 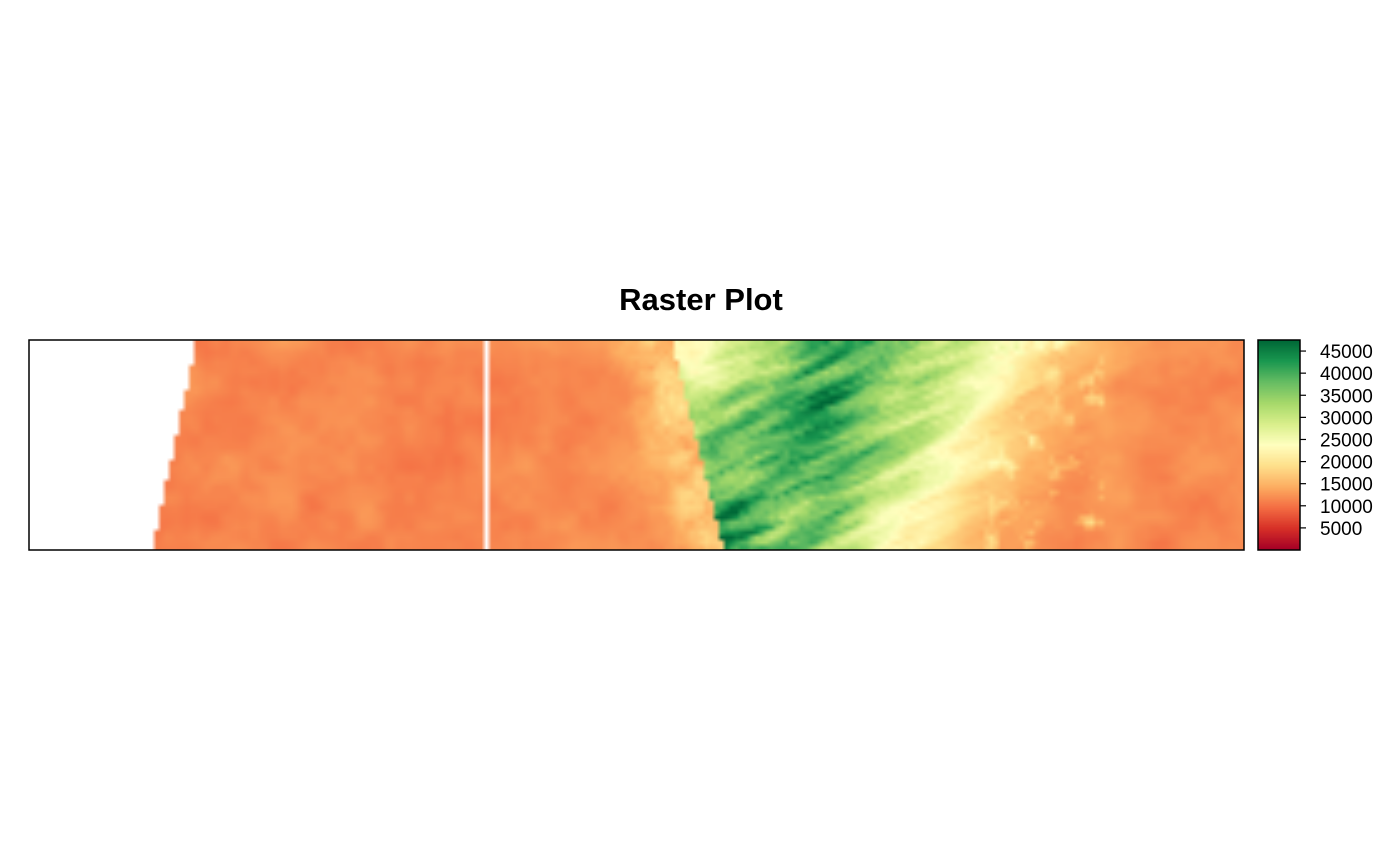 What do you see at coordinates (1341, 529) in the screenshot?
I see `colorbar-tick-label: 5000` at bounding box center [1341, 529].